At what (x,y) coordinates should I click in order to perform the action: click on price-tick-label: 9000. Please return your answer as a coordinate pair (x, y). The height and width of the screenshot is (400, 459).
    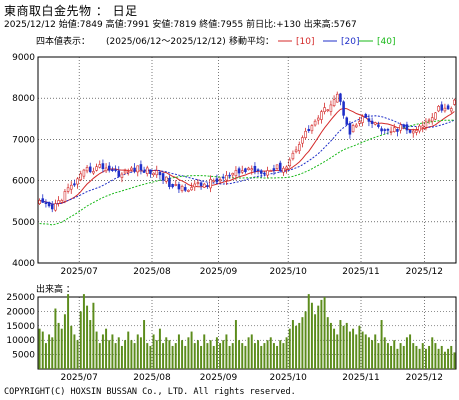
    Looking at the image, I should click on (23, 58).